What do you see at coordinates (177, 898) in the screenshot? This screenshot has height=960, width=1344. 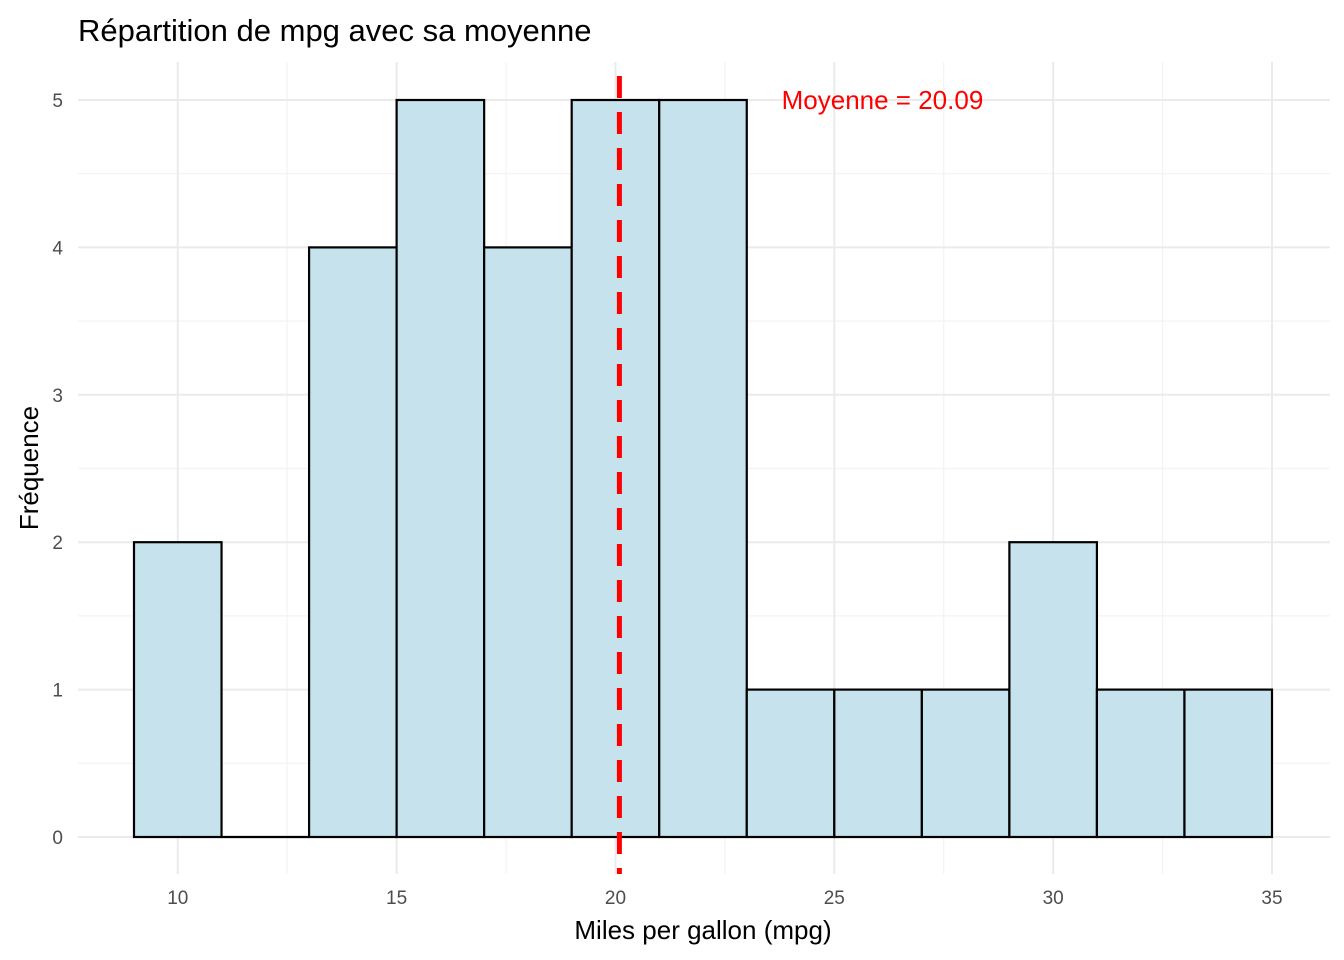 I see `x-tick-label: 10` at bounding box center [177, 898].